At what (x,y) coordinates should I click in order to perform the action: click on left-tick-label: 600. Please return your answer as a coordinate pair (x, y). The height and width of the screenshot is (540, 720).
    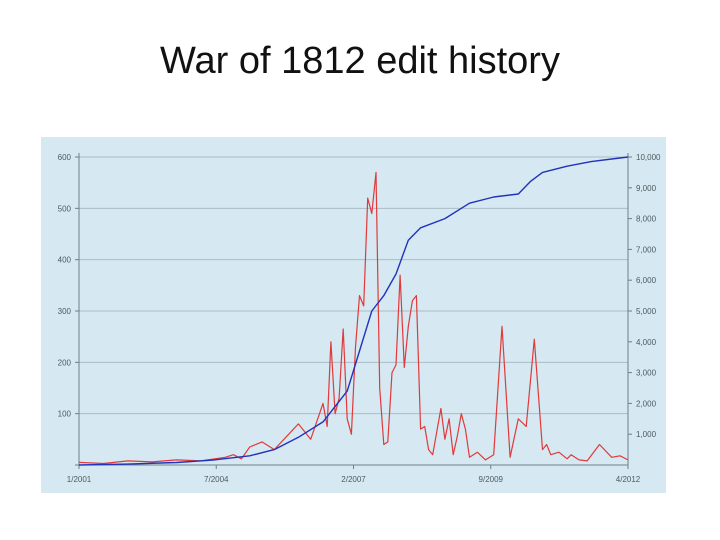
    Looking at the image, I should click on (65, 157).